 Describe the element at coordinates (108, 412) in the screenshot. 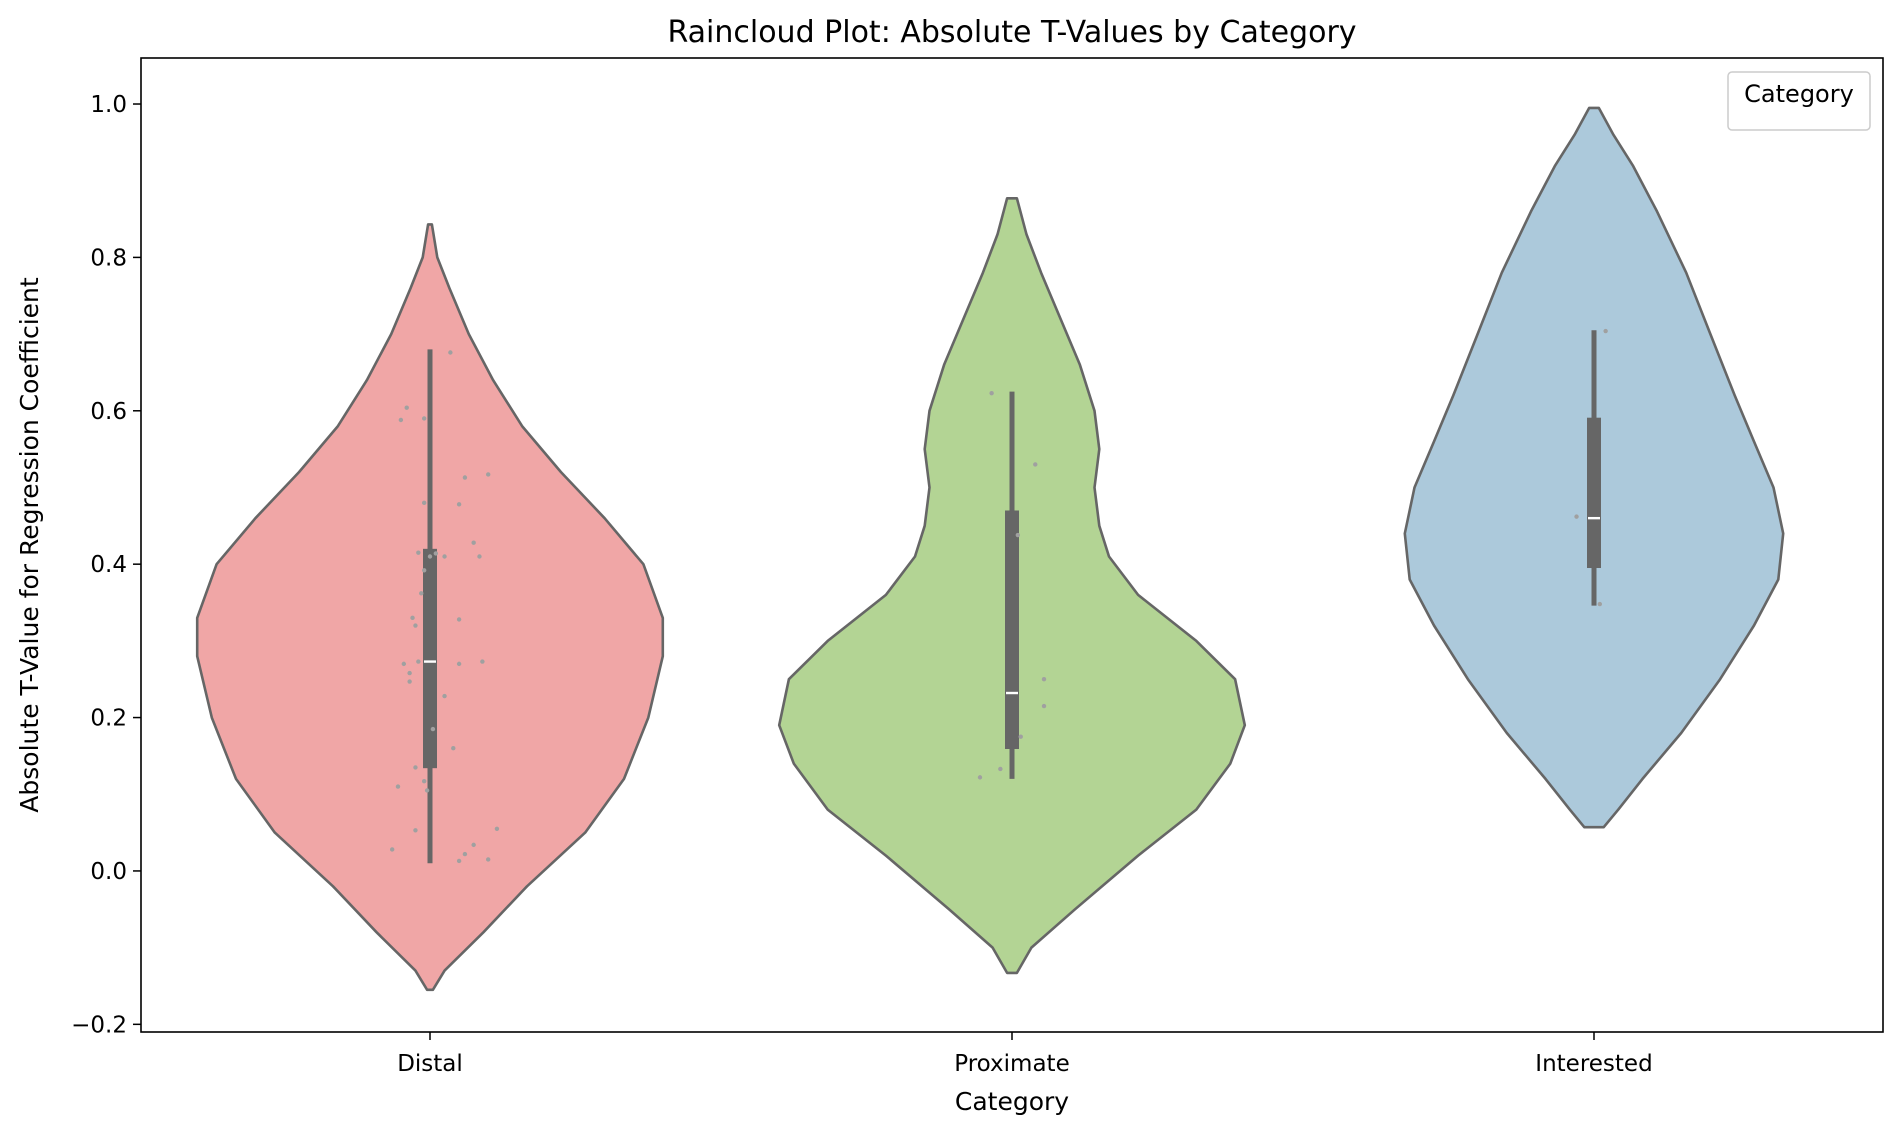

I see `y-tick-label: 0.6` at that location.